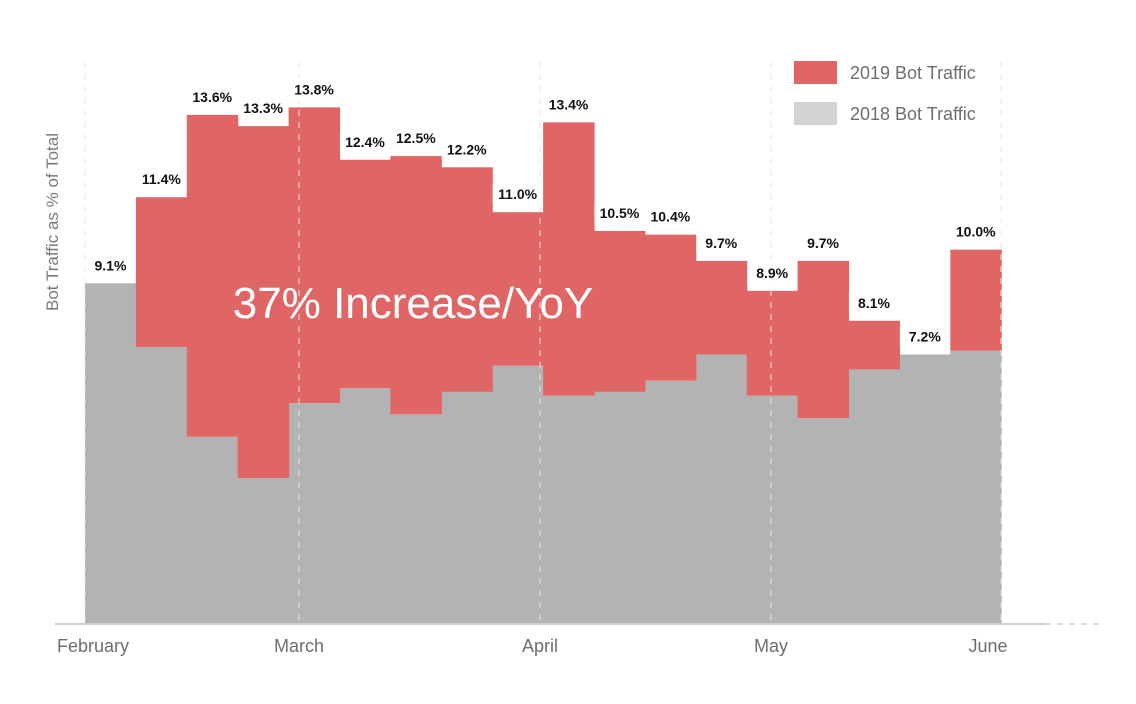 The height and width of the screenshot is (704, 1136). I want to click on value-label-1: 11.4%, so click(161, 179).